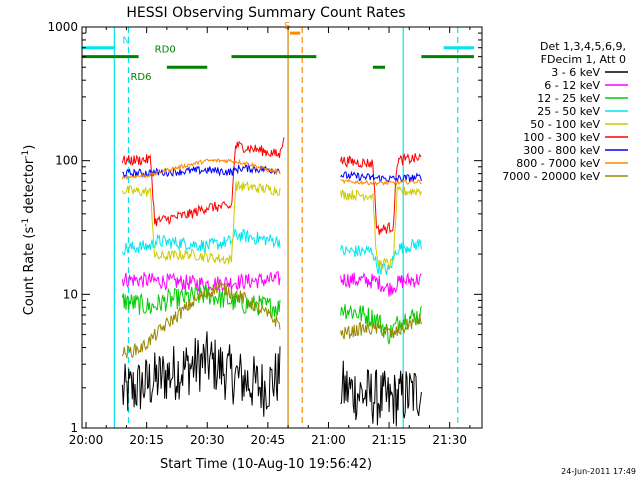 The height and width of the screenshot is (480, 640). I want to click on x-tick-label-6: 21:30, so click(449, 440).